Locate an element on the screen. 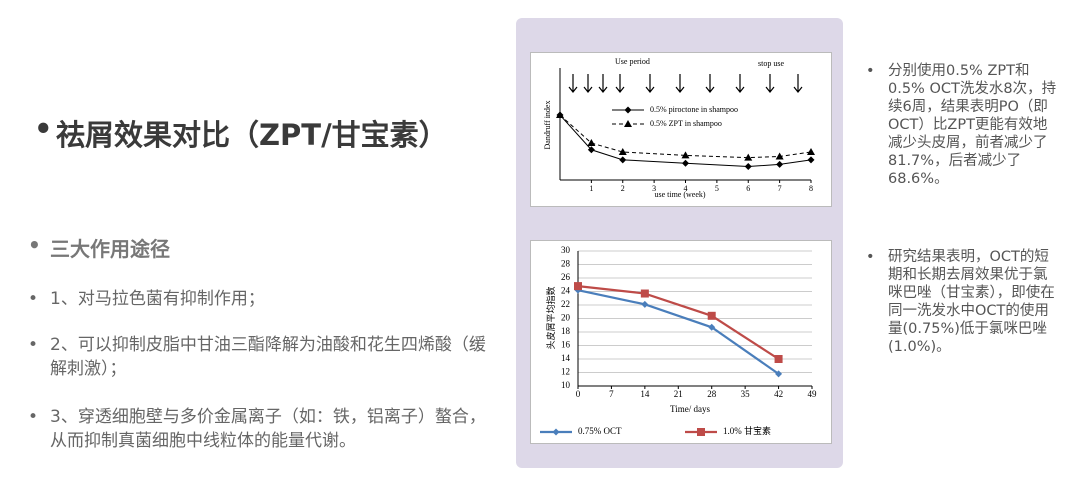  x-tick-label: 49 is located at coordinates (813, 394).